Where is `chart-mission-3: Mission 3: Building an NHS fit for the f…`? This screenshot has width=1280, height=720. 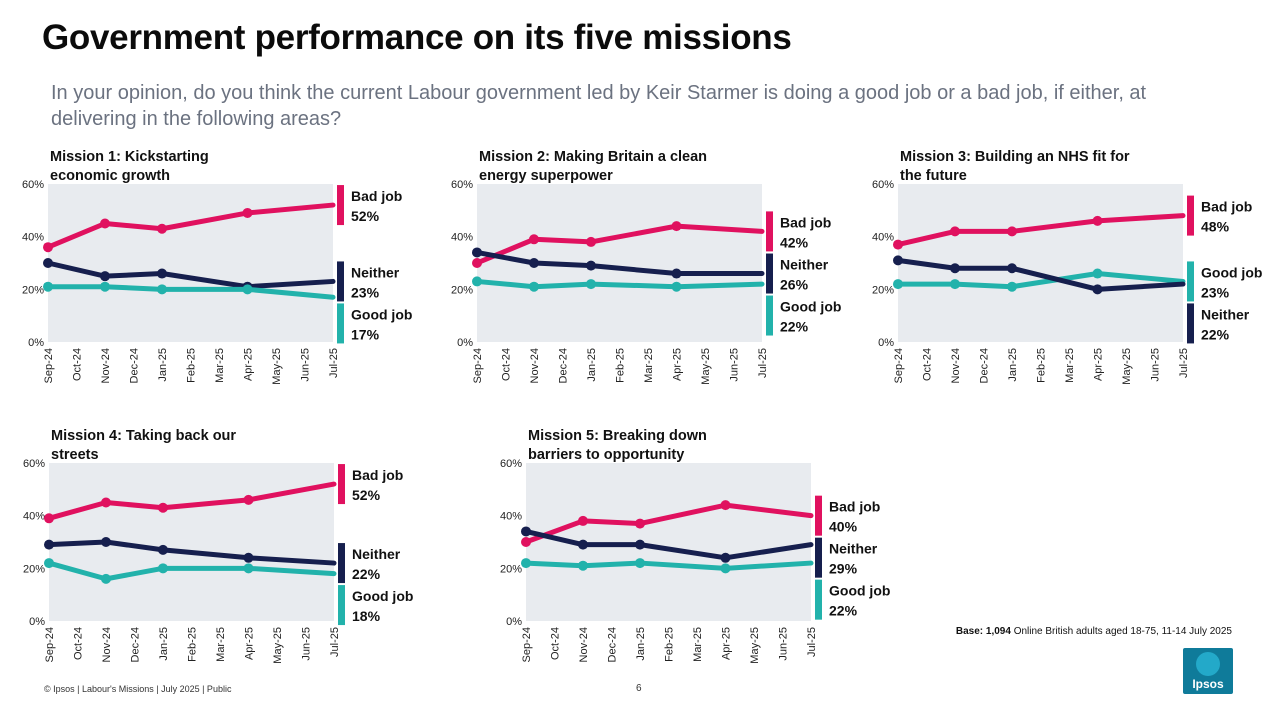
chart-mission-3: Mission 3: Building an NHS fit for the f… is located at coordinates (1076, 278).